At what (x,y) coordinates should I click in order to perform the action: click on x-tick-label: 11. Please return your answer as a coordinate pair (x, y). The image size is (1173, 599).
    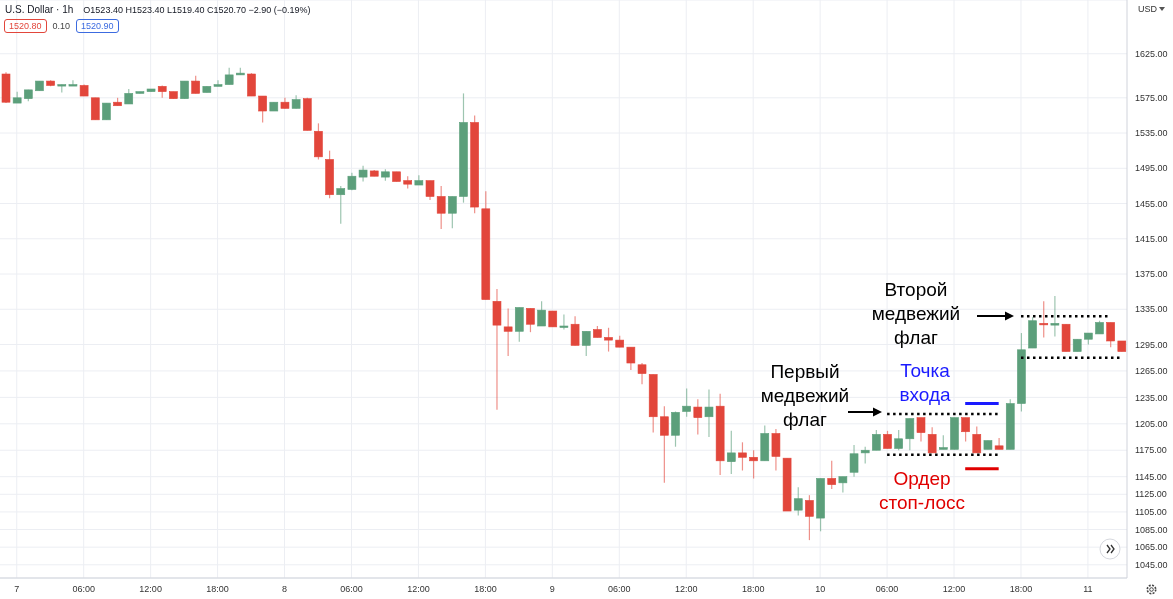
    Looking at the image, I should click on (1088, 589).